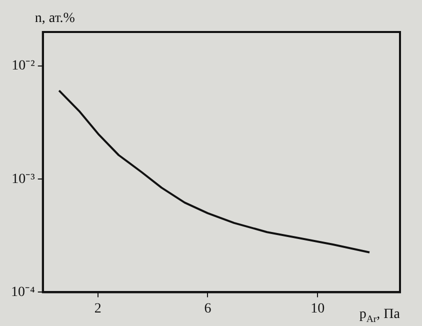 The width and height of the screenshot is (422, 326). Describe the element at coordinates (22, 292) in the screenshot. I see `y-tick-label: 10⁻⁴` at that location.